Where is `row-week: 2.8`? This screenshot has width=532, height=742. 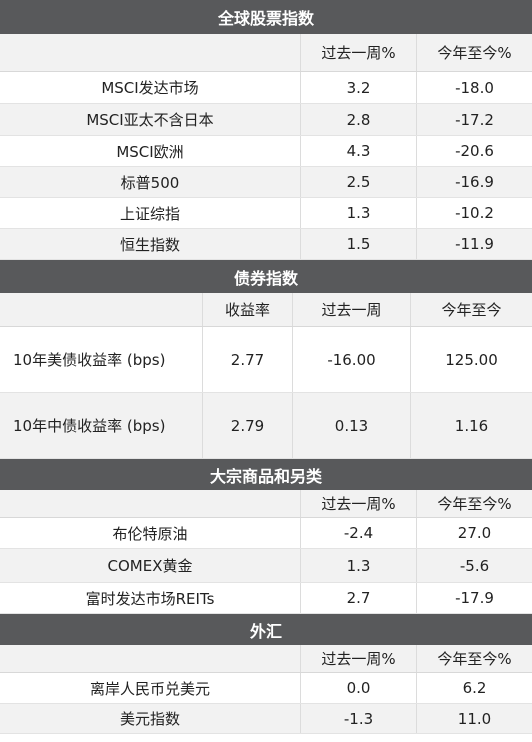 row-week: 2.8 is located at coordinates (358, 119).